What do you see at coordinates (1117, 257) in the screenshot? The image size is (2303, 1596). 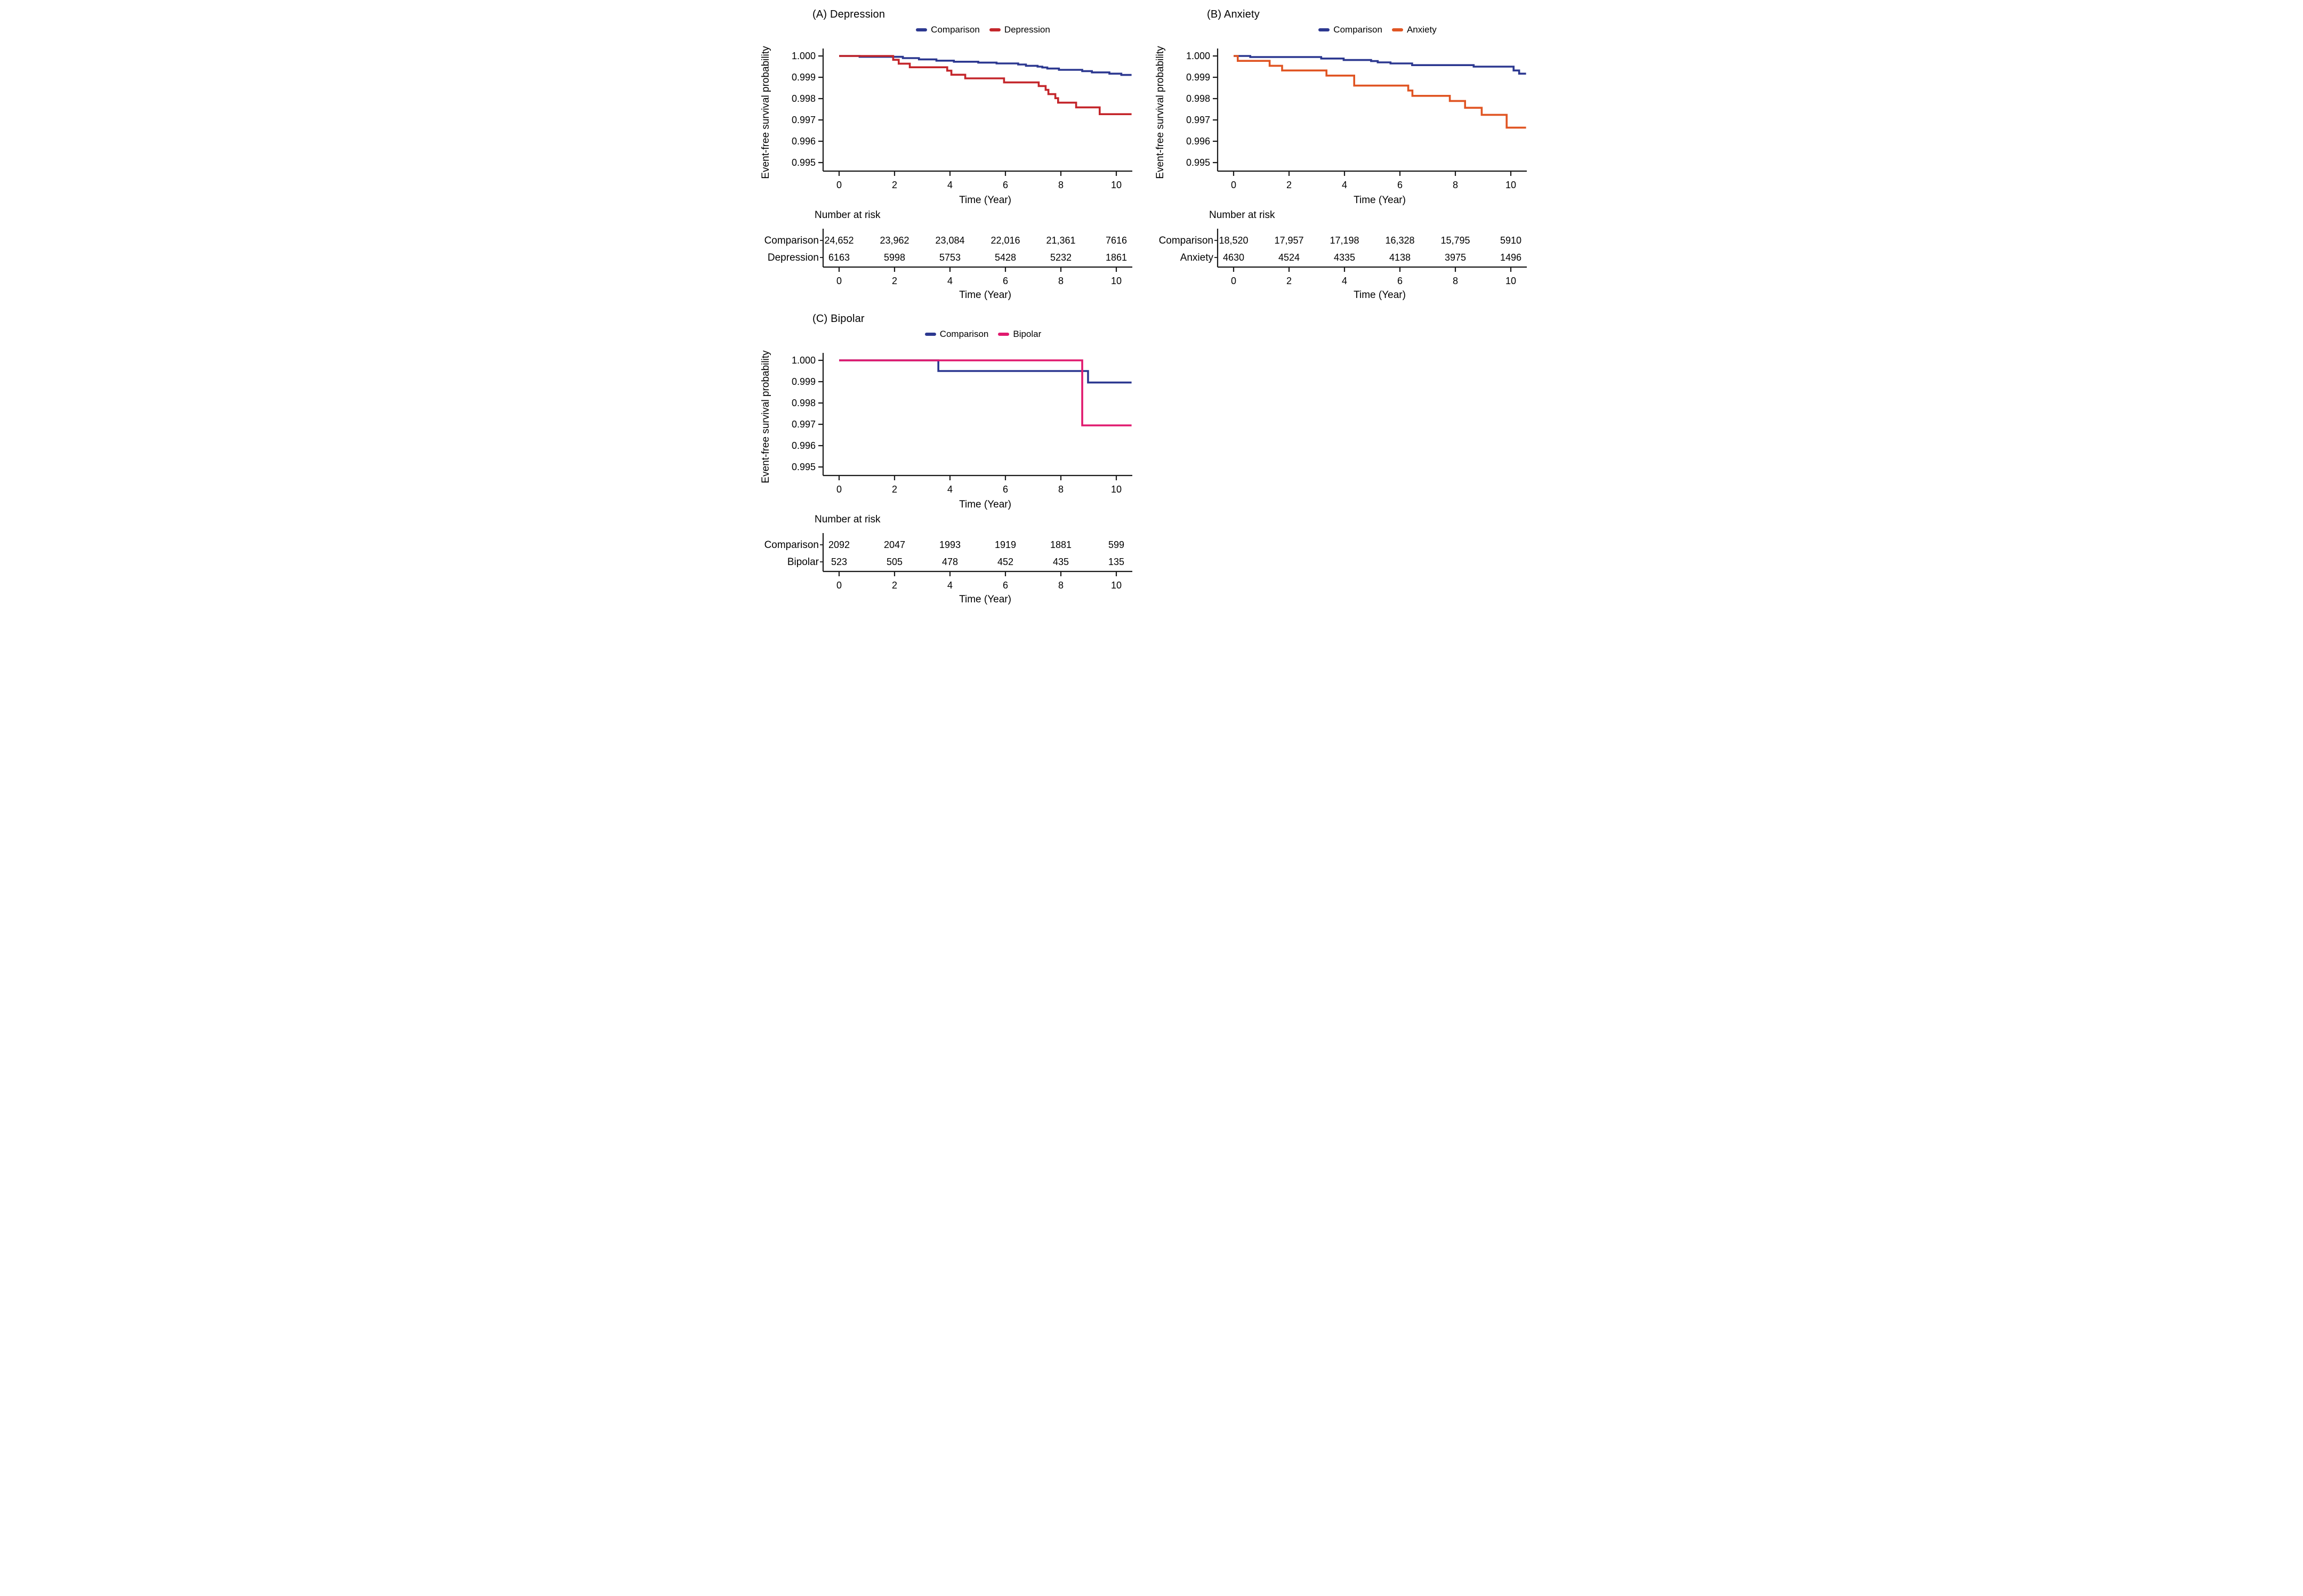 I see `risk-value: 1861` at bounding box center [1117, 257].